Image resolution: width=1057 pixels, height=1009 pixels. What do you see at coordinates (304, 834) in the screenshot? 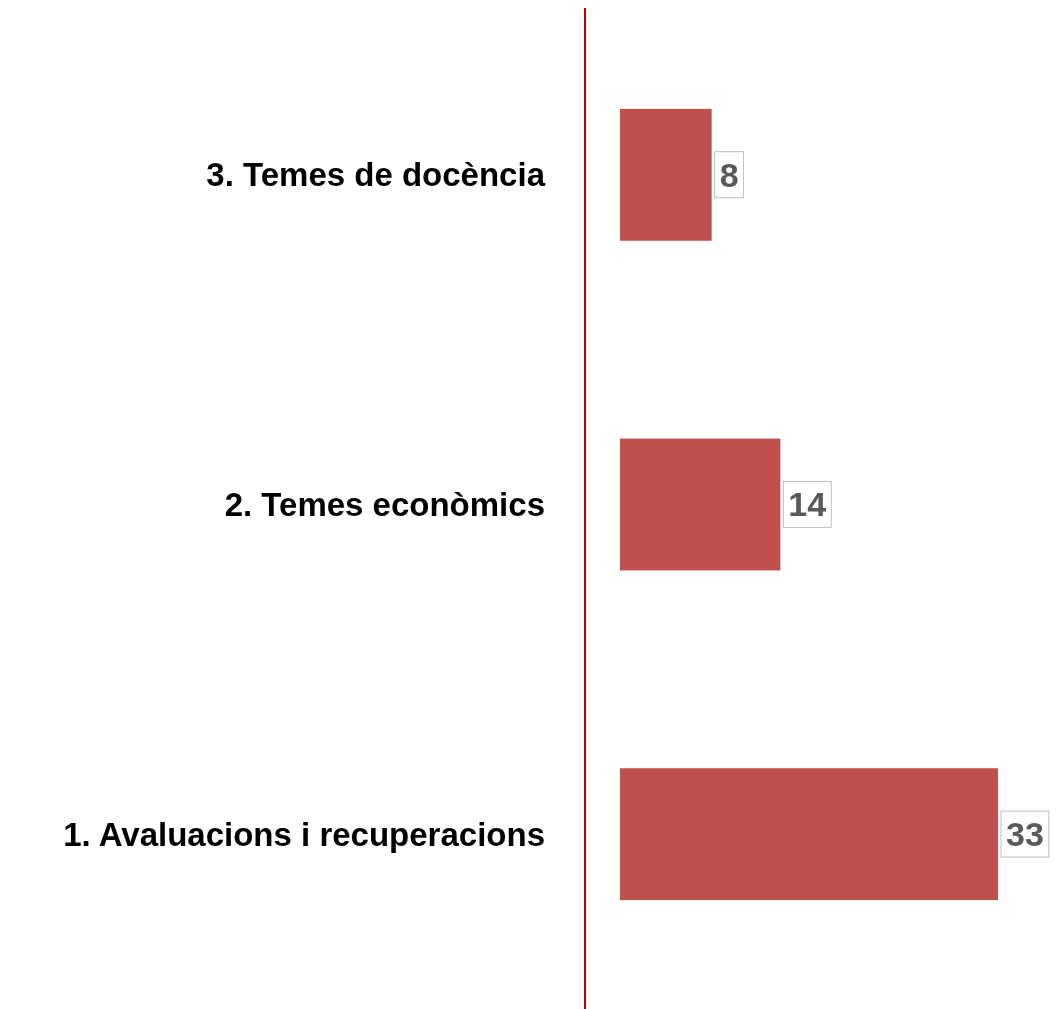
I see `y-tick-label: 1. Avaluacions i recuperacions` at bounding box center [304, 834].